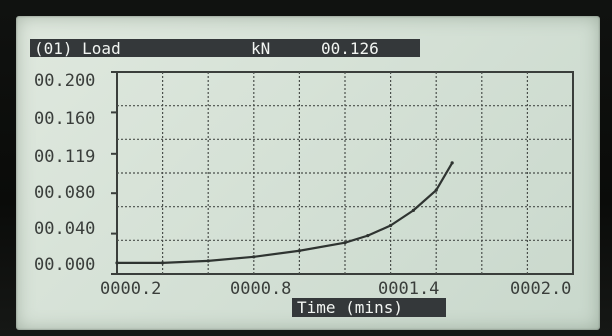 This screenshot has height=336, width=612. Describe the element at coordinates (335, 289) in the screenshot. I see `x-axis-ticks: 0000.2 0000.8 0001.4 0002.0` at that location.